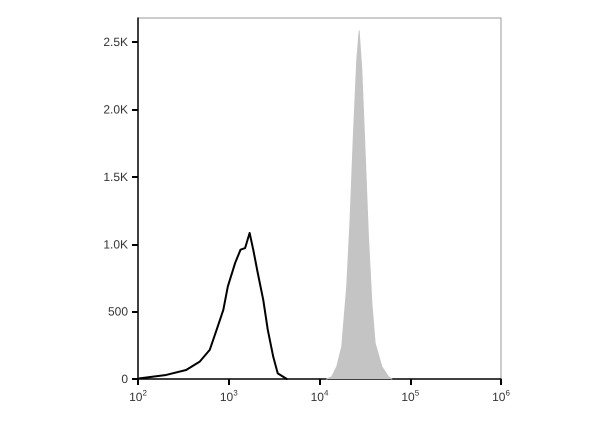 The image size is (600, 427). Describe the element at coordinates (124, 379) in the screenshot. I see `y-tick-label: 0` at that location.